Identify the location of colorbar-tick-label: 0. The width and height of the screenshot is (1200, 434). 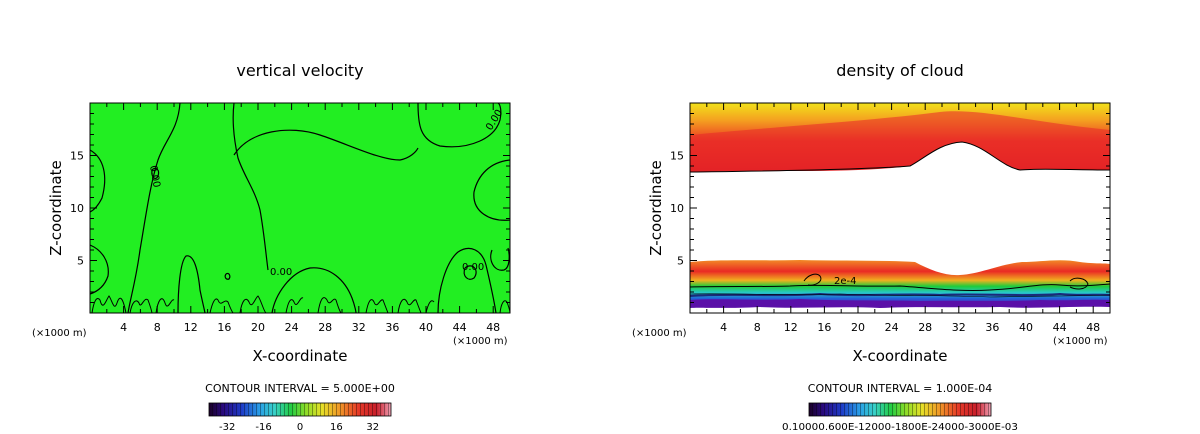
(300, 427).